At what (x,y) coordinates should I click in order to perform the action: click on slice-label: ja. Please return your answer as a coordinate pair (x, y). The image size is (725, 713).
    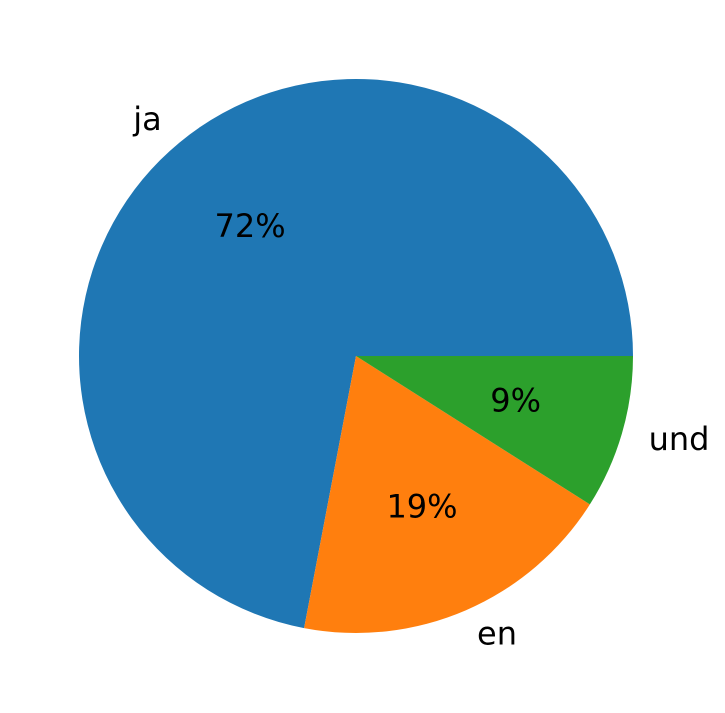
    Looking at the image, I should click on (147, 119).